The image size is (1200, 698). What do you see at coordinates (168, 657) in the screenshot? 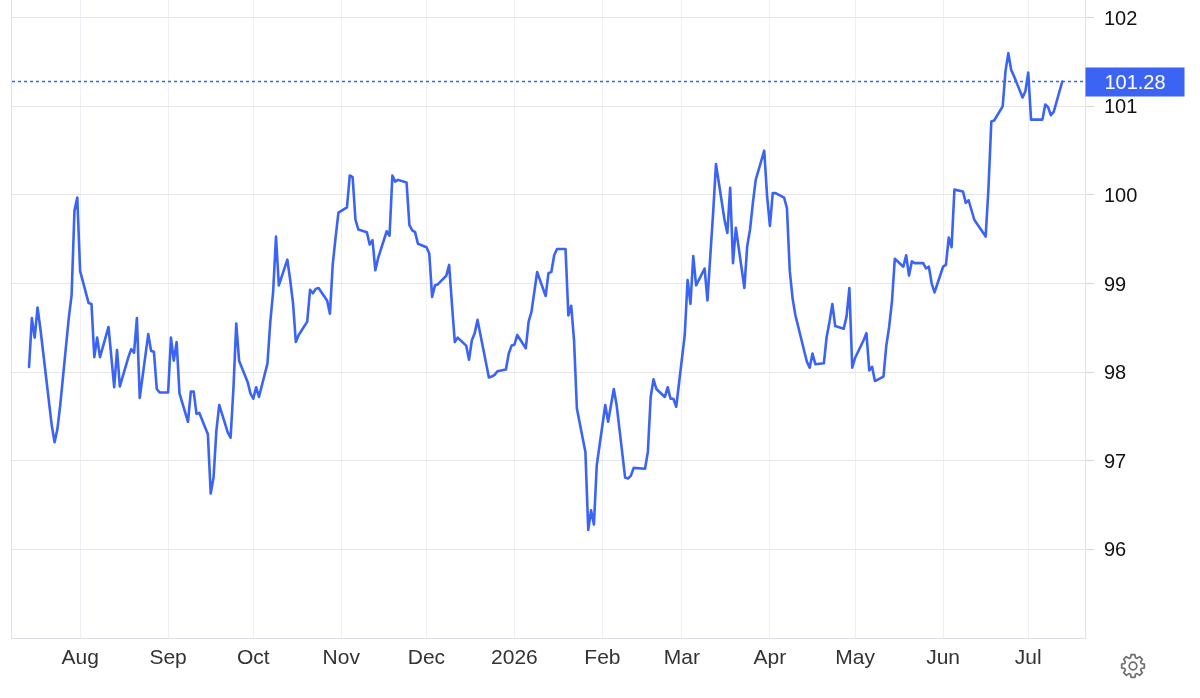
I see `x-tick-label: Sep` at bounding box center [168, 657].